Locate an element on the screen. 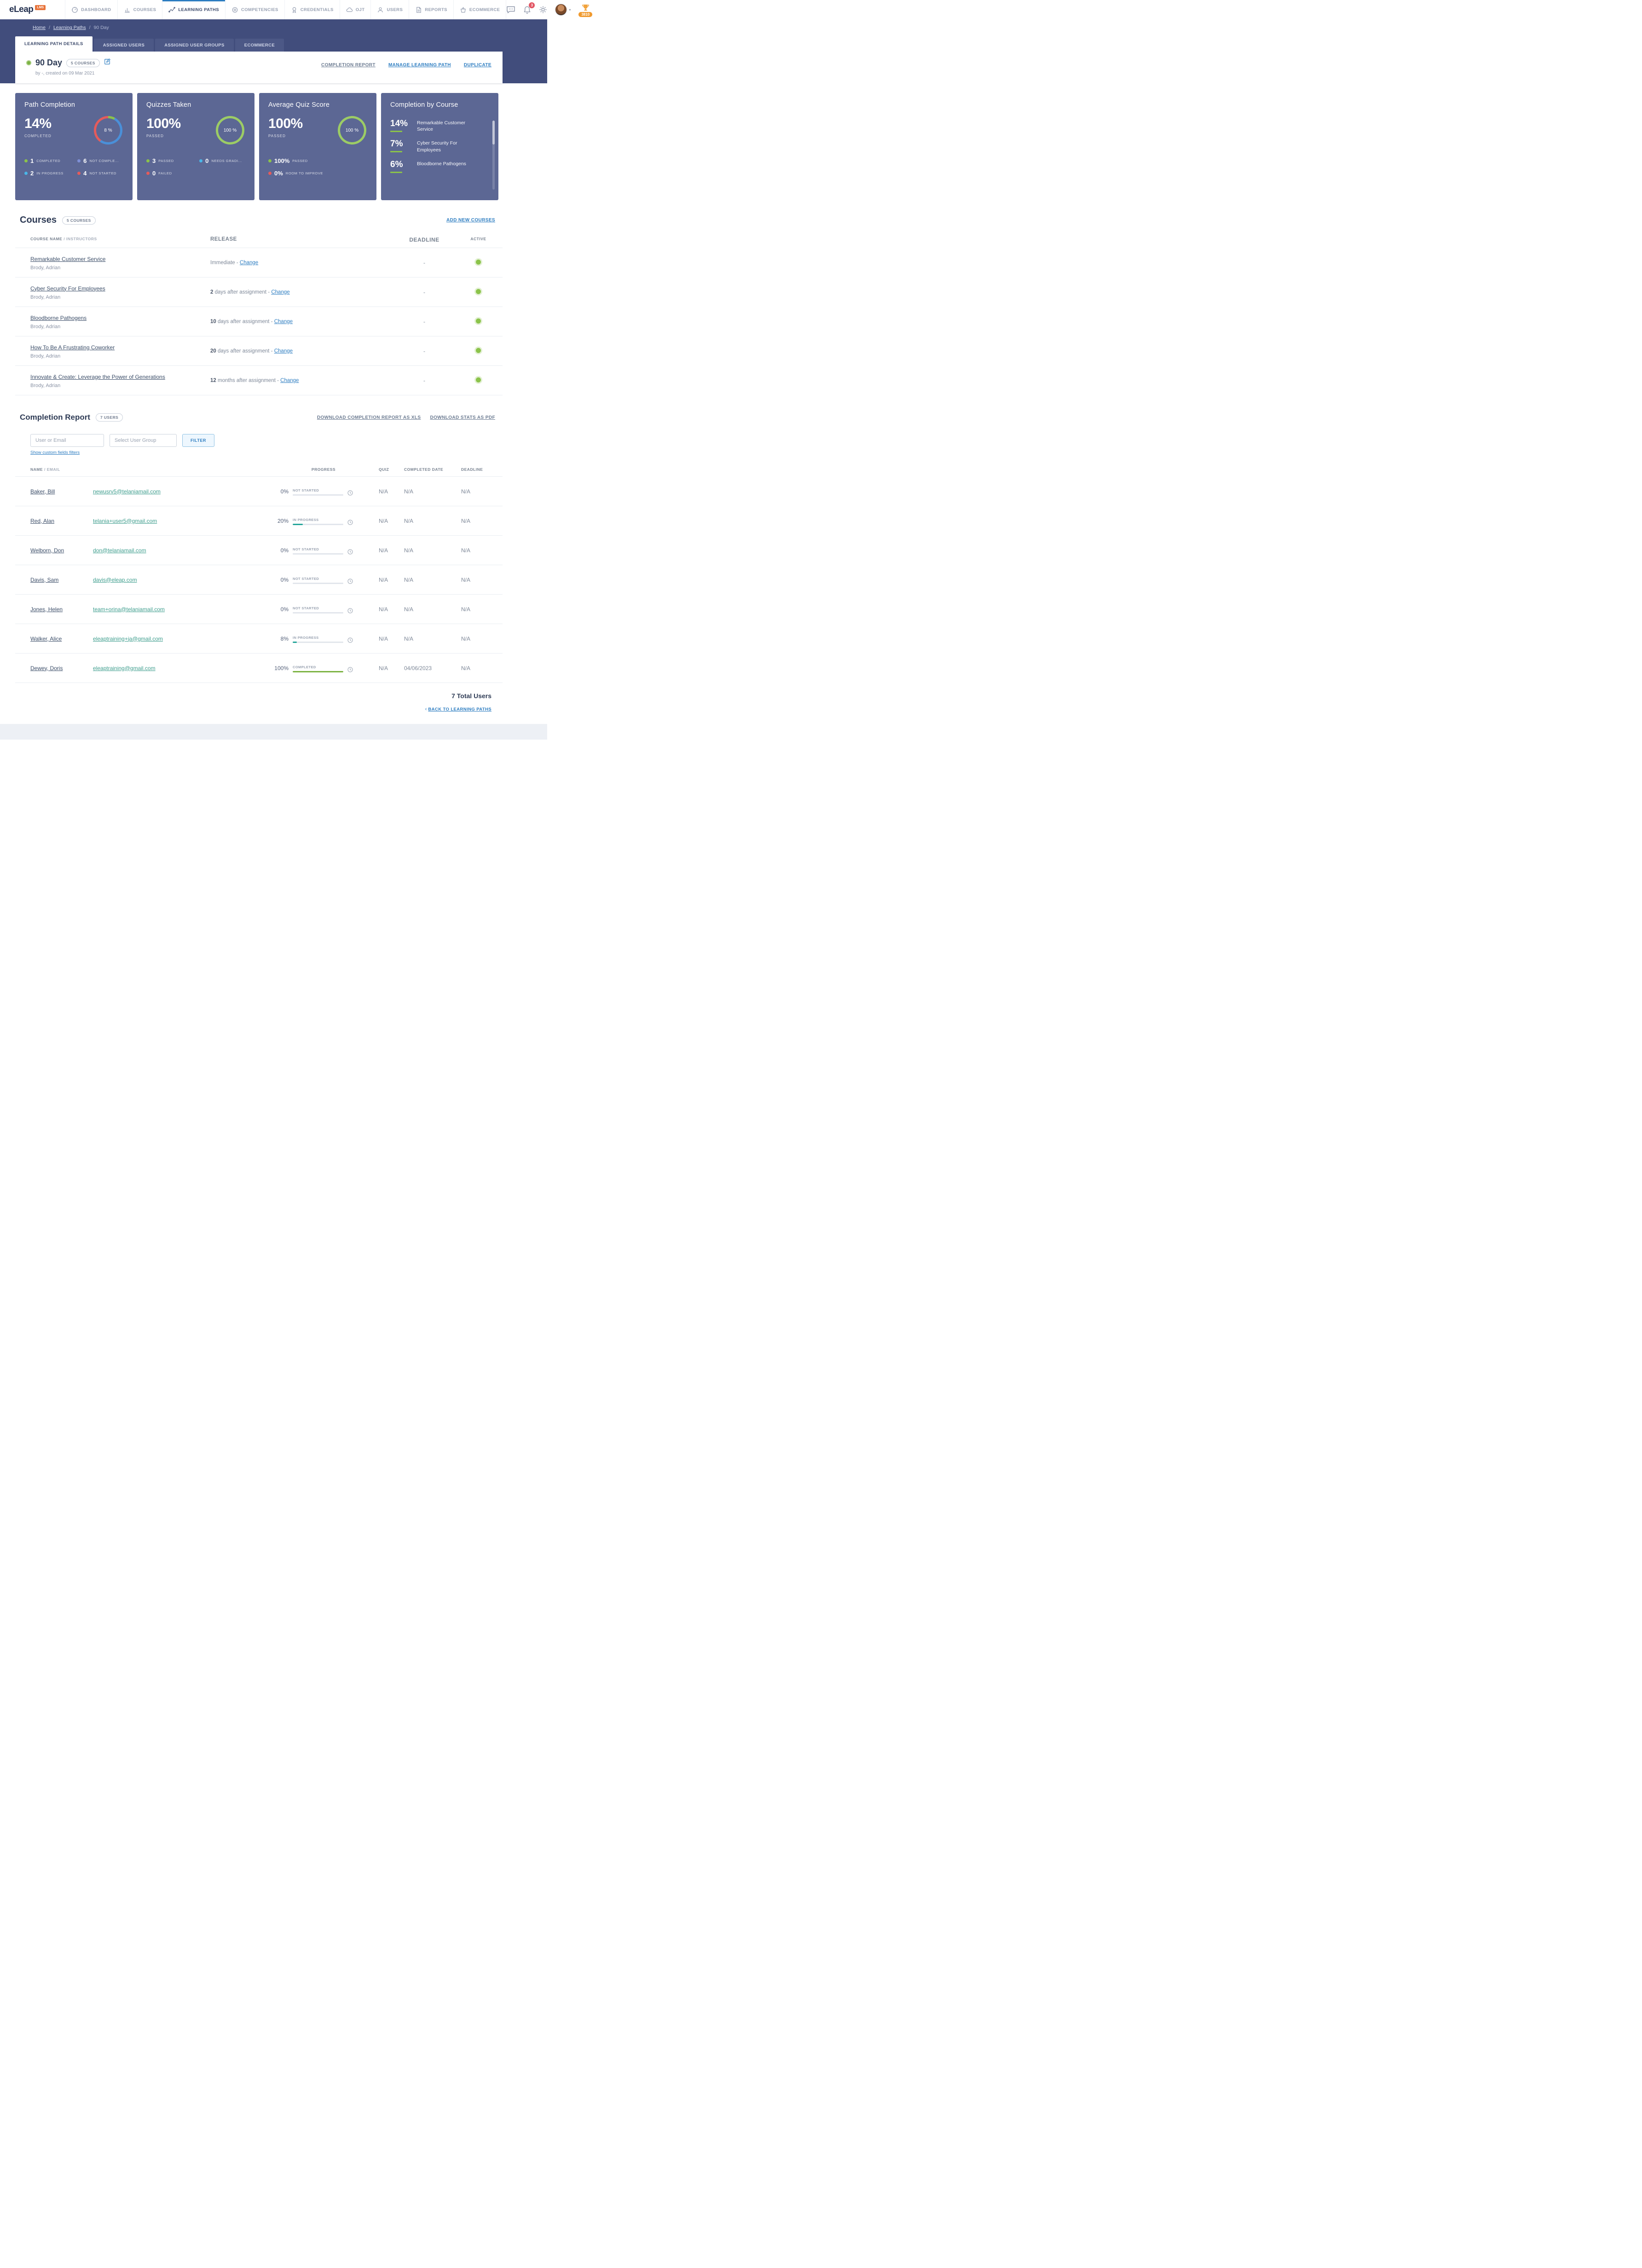  completion-by-course-item: 14% Remarkable Customer Service is located at coordinates (428, 126).